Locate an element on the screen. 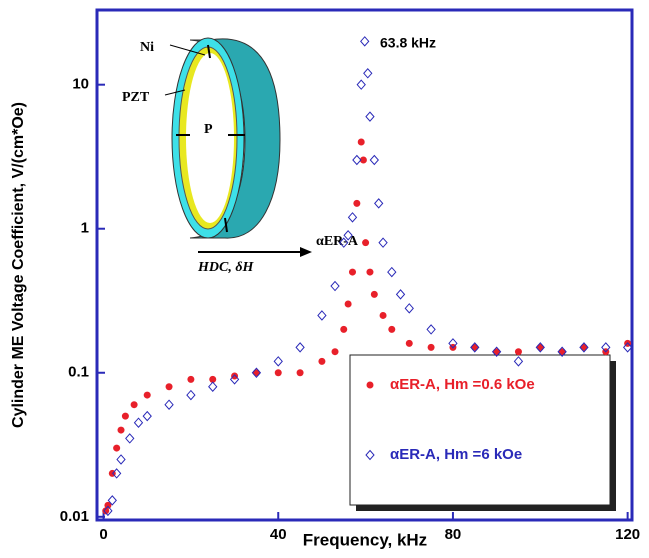 This screenshot has height=558, width=649. y-tick-label: 0.1 is located at coordinates (78, 372).